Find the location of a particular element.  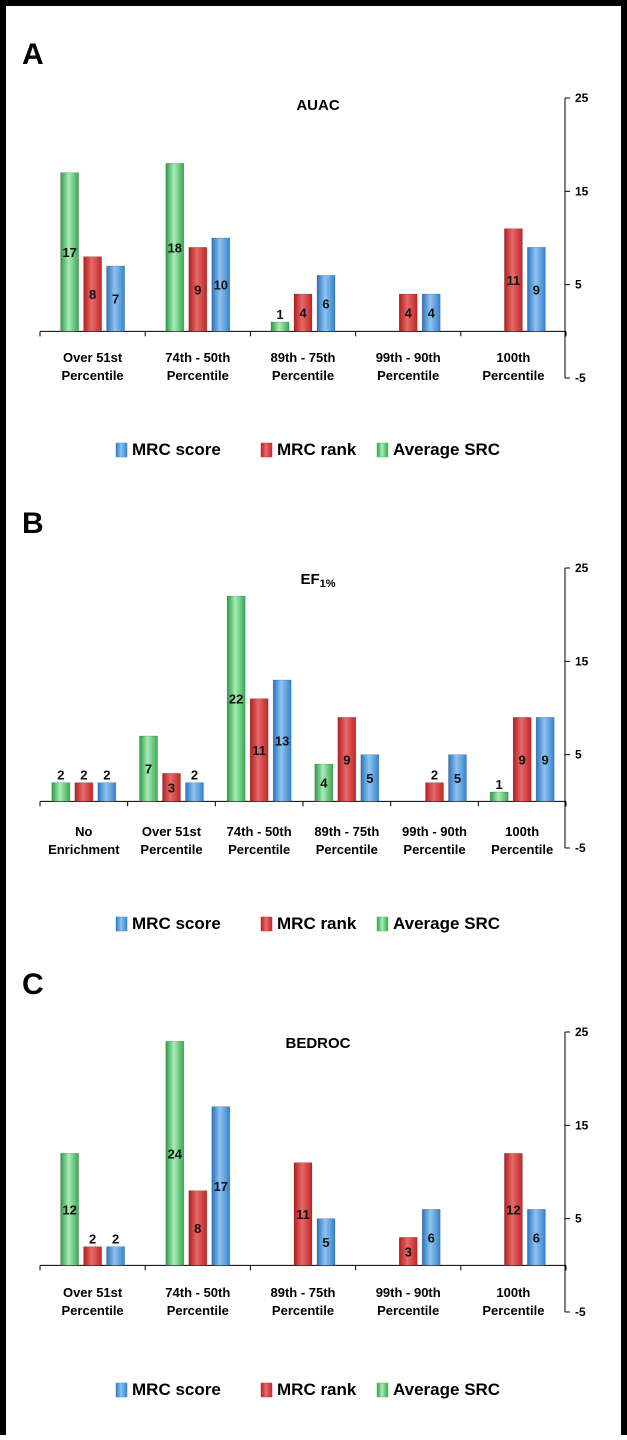

data-label: 12 is located at coordinates (69, 1209).